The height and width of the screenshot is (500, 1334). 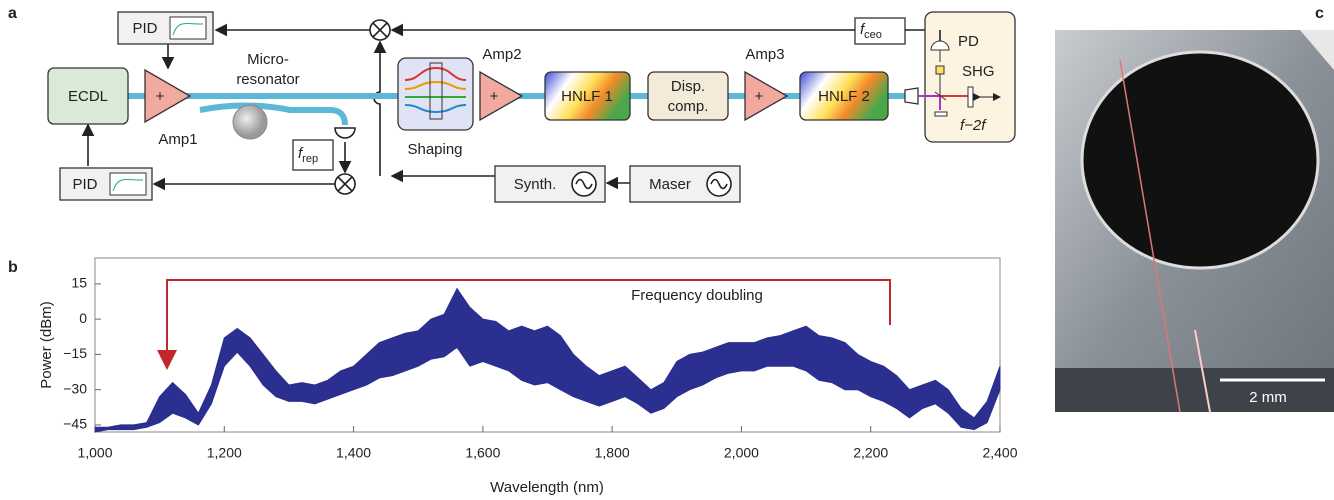 What do you see at coordinates (968, 41) in the screenshot?
I see `node-label: PD` at bounding box center [968, 41].